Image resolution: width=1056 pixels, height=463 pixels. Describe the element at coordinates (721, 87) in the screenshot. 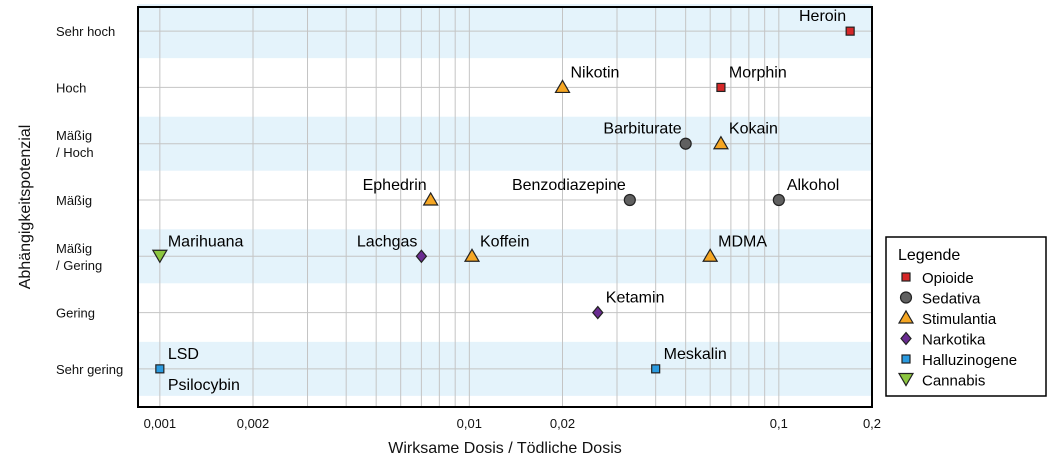

I see `point-morphin-marker` at that location.